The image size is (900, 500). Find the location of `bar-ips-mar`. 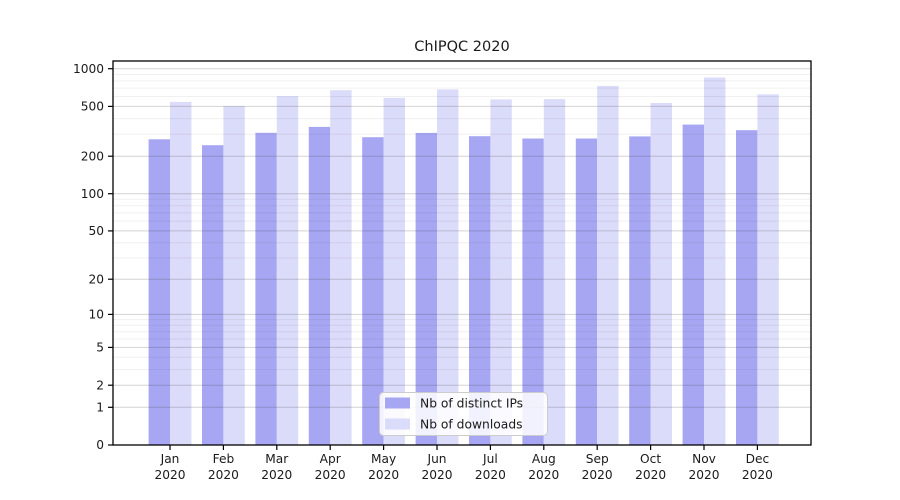

bar-ips-mar is located at coordinates (266, 289).